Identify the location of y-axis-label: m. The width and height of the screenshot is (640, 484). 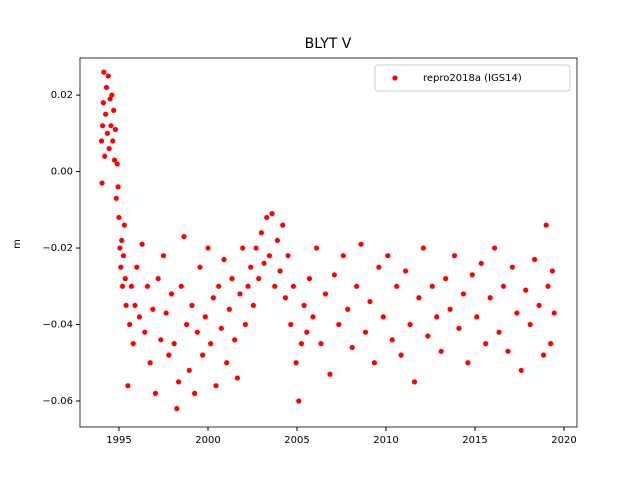
(17, 244).